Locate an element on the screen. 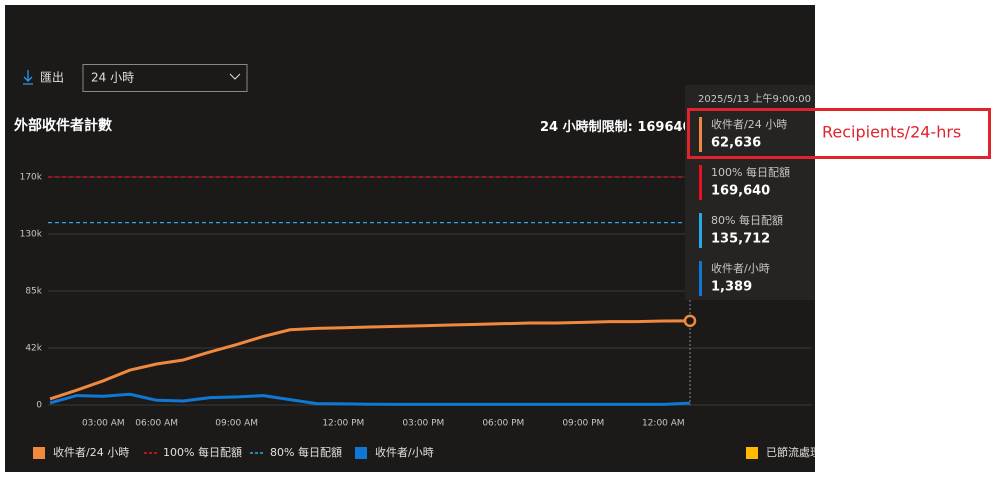 The image size is (998, 488). x-tick-label: 06:00 PM is located at coordinates (503, 424).